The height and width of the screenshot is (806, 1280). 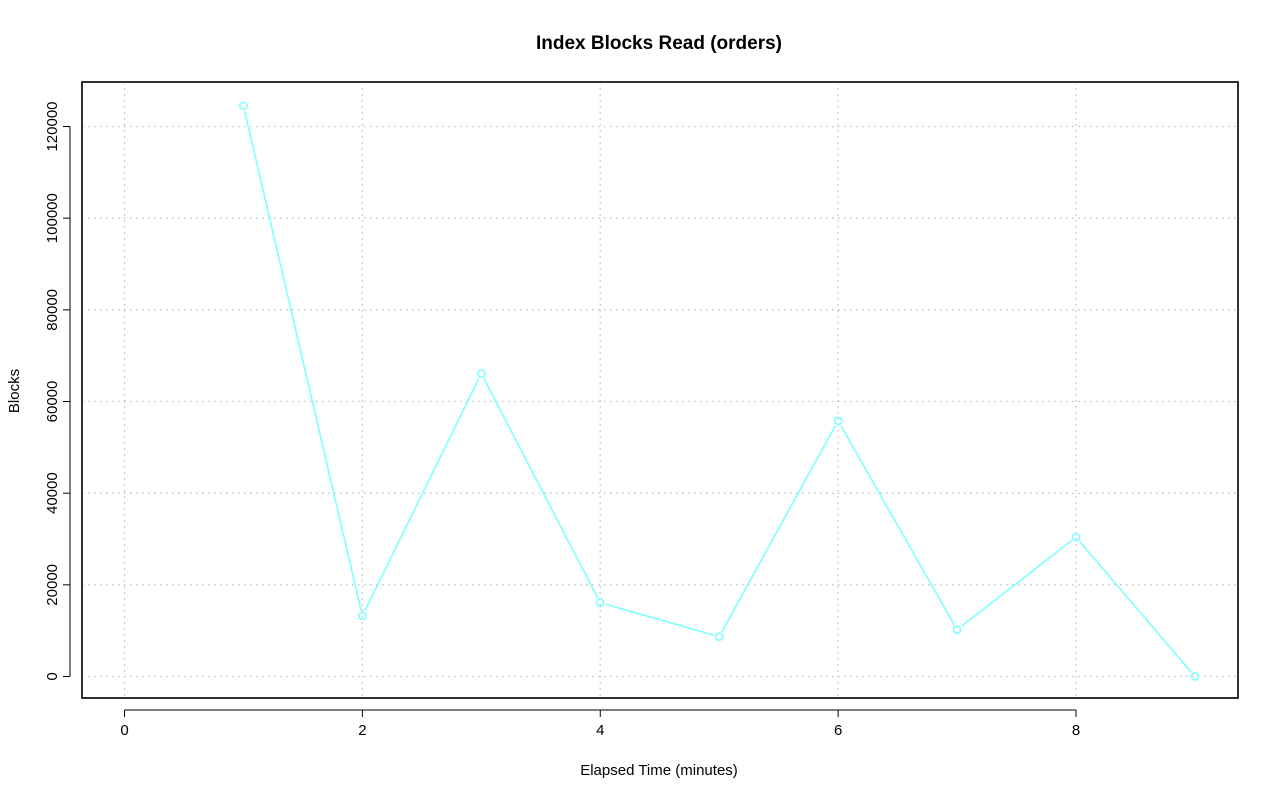 I want to click on y-tick-label: 80000, so click(x=52, y=310).